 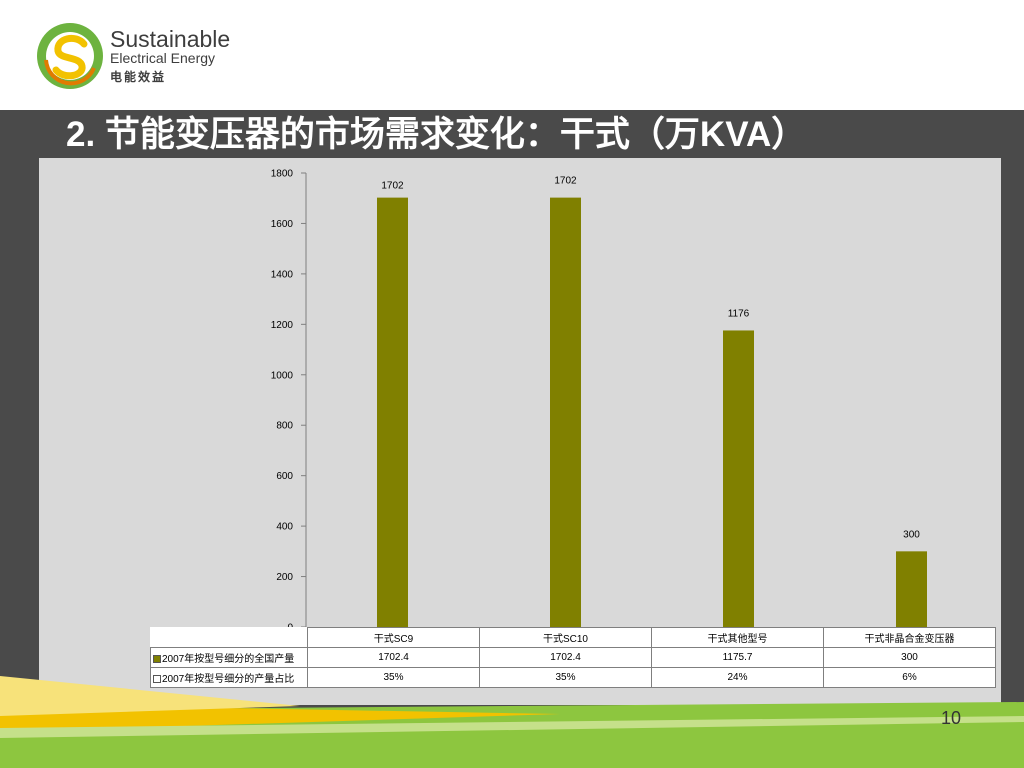 I want to click on table-cell: 35%, so click(x=393, y=677).